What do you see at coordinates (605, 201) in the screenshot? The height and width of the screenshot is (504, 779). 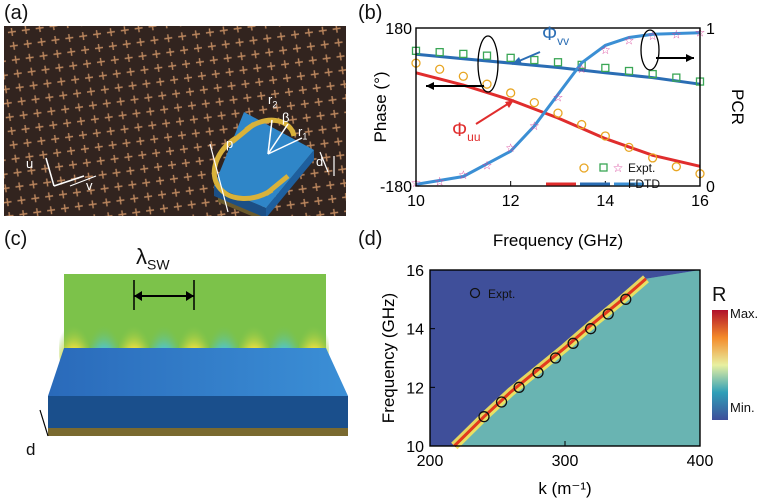 I see `x-tick-label: 14` at bounding box center [605, 201].